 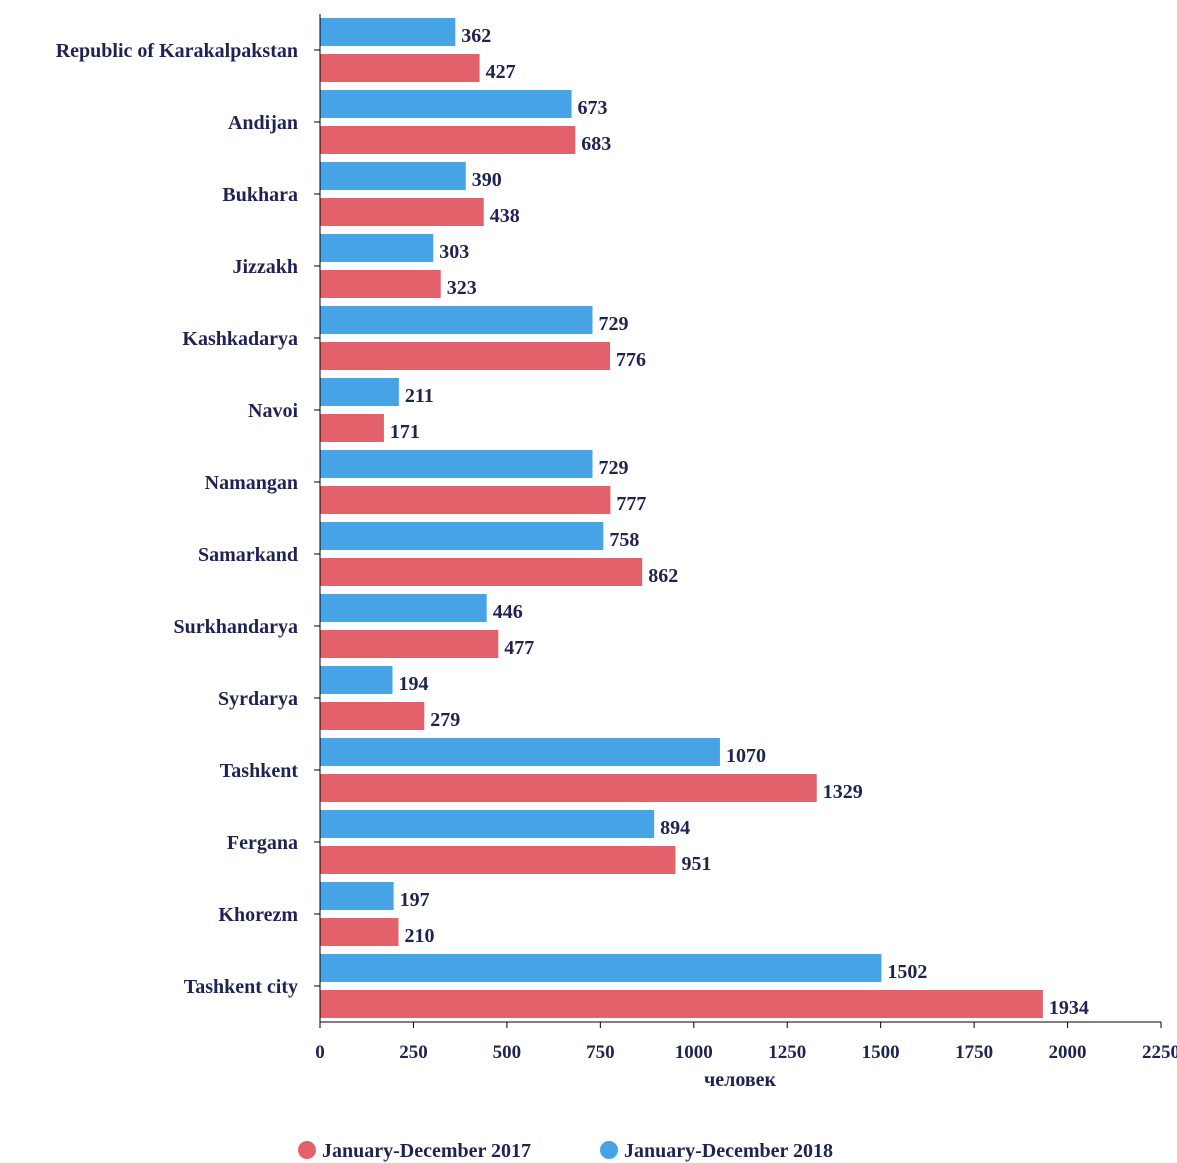 What do you see at coordinates (177, 51) in the screenshot?
I see `category-label: Republic of Karakalpakstan` at bounding box center [177, 51].